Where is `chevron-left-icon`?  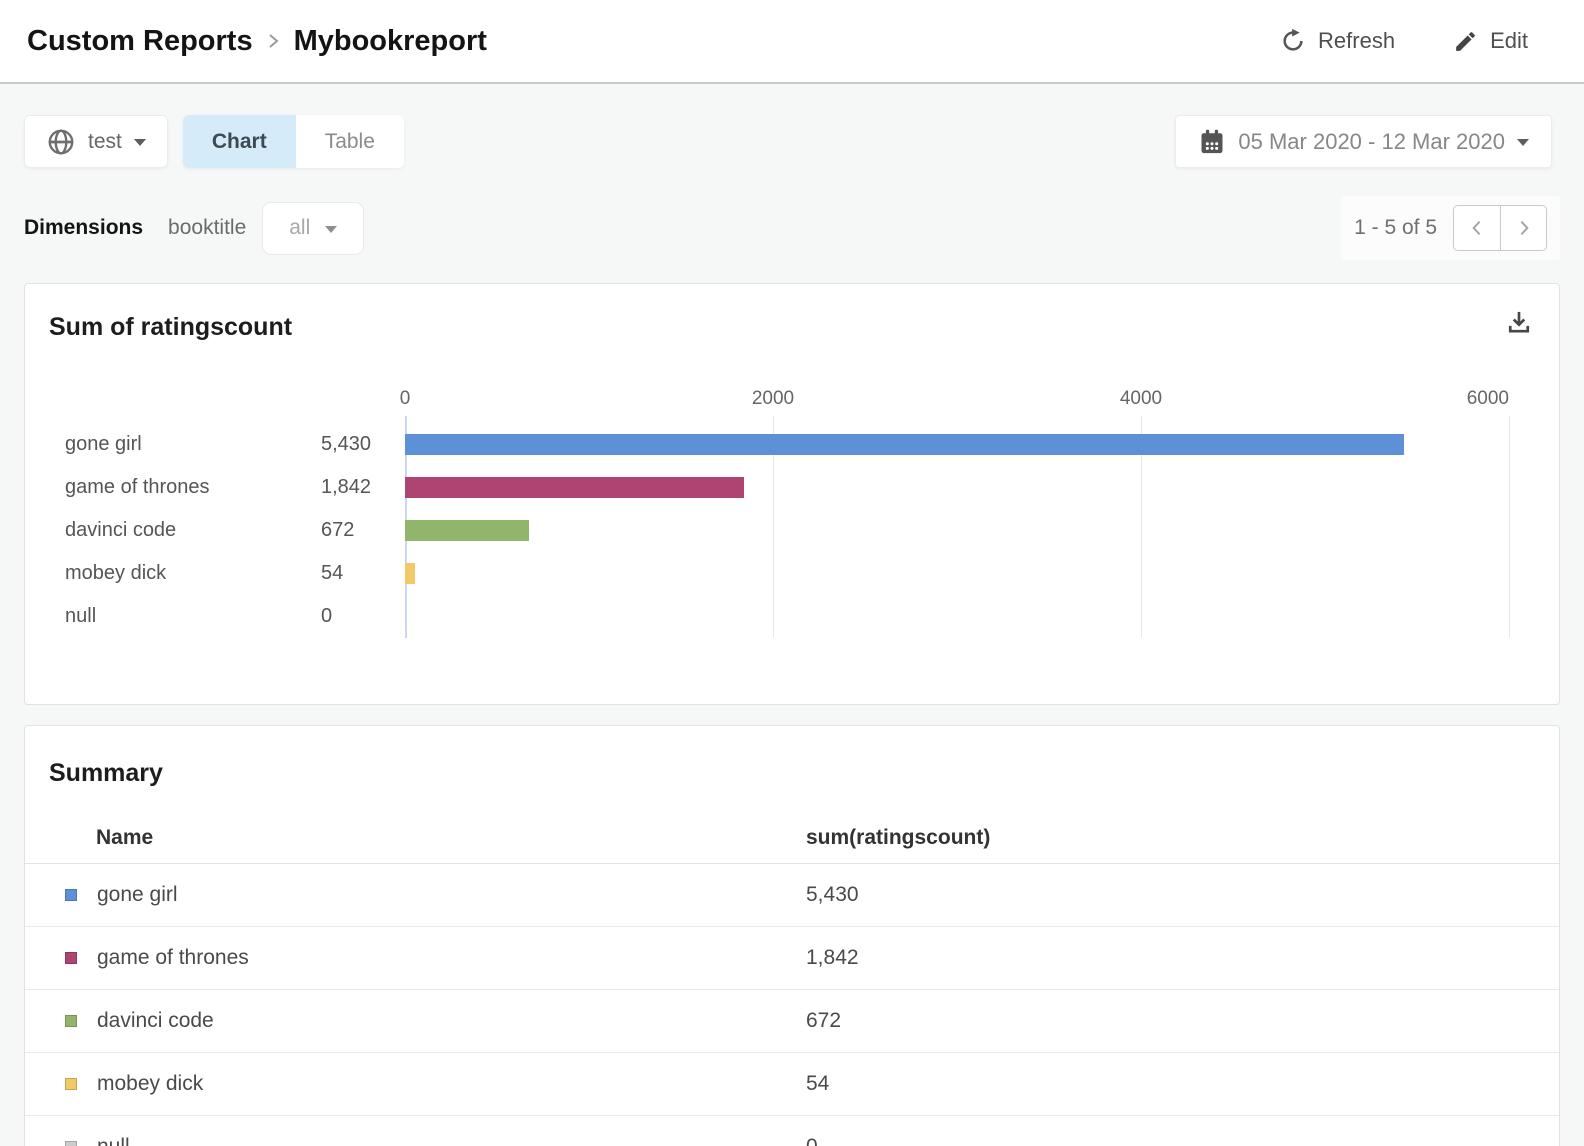 chevron-left-icon is located at coordinates (1476, 228).